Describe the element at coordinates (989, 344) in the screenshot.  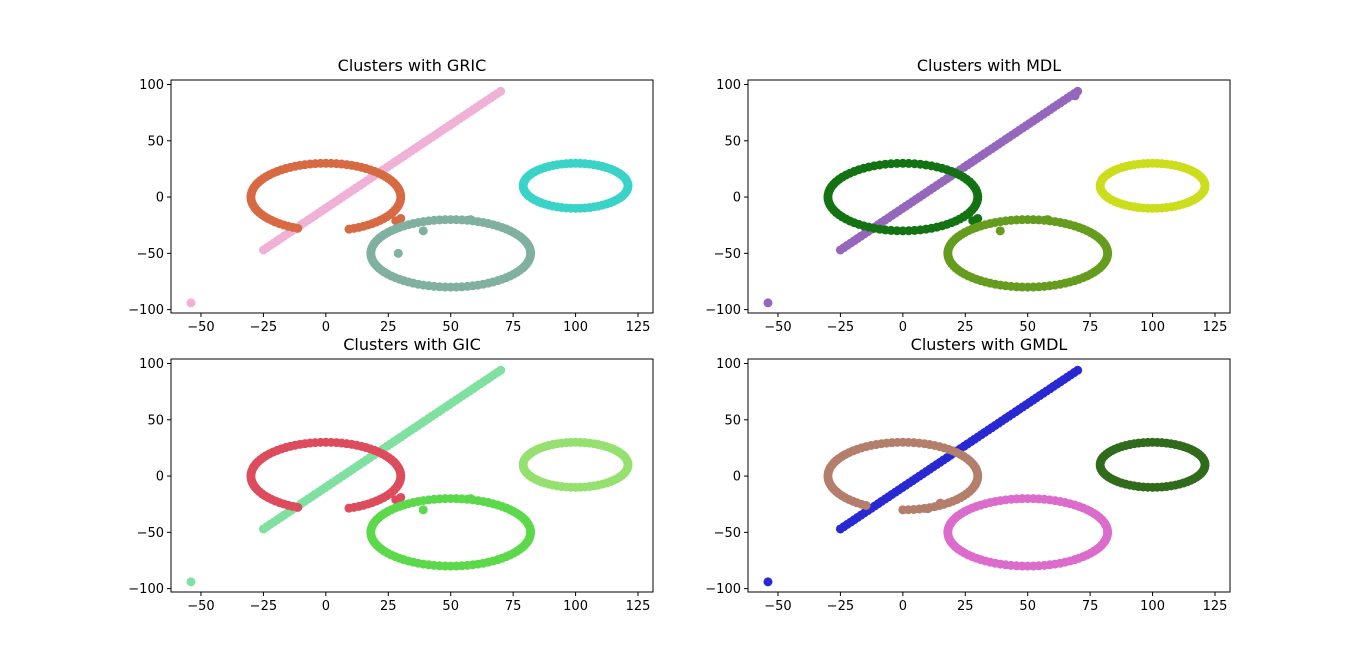
I see `chart-title: Clusters with GMDL` at that location.